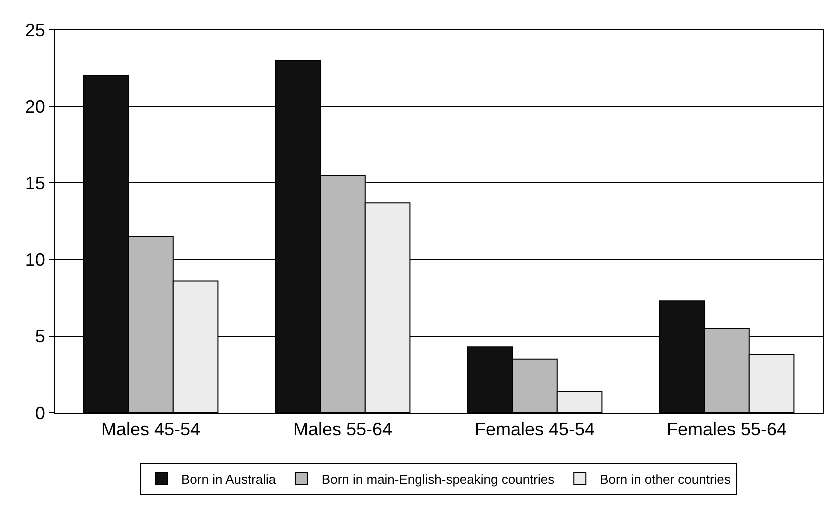  What do you see at coordinates (439, 479) in the screenshot?
I see `legend-label: Born in main-English-speaking countries` at bounding box center [439, 479].